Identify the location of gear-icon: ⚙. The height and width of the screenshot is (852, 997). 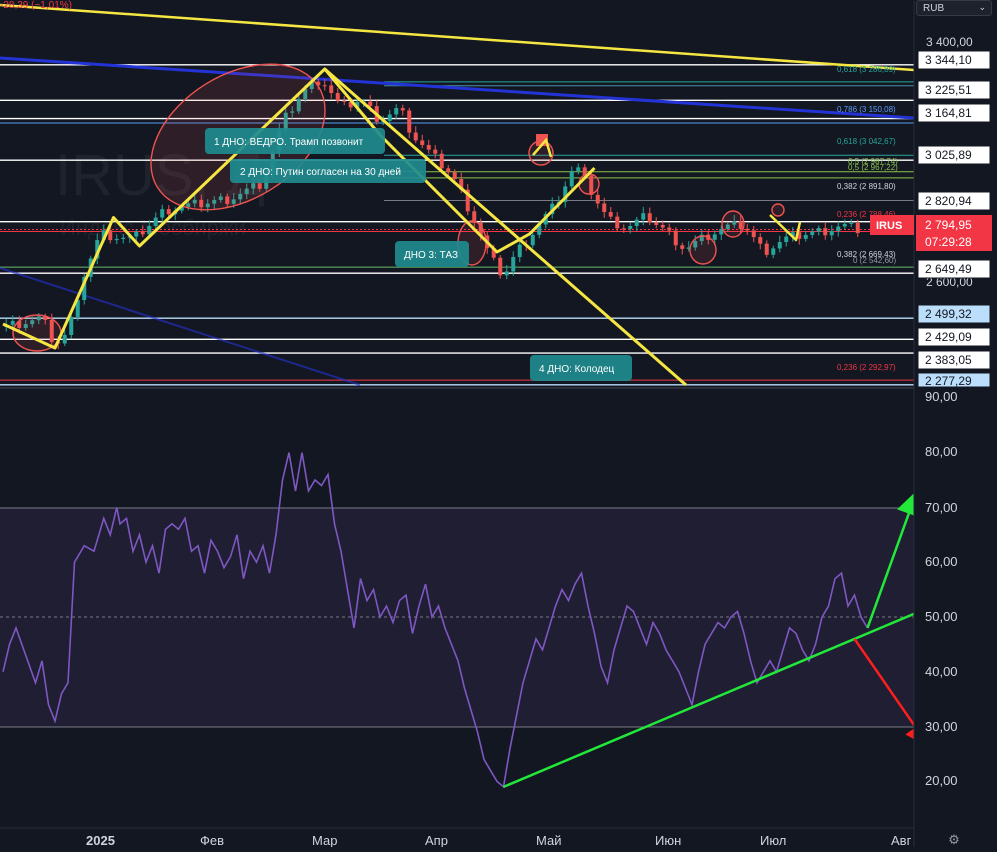
(954, 839).